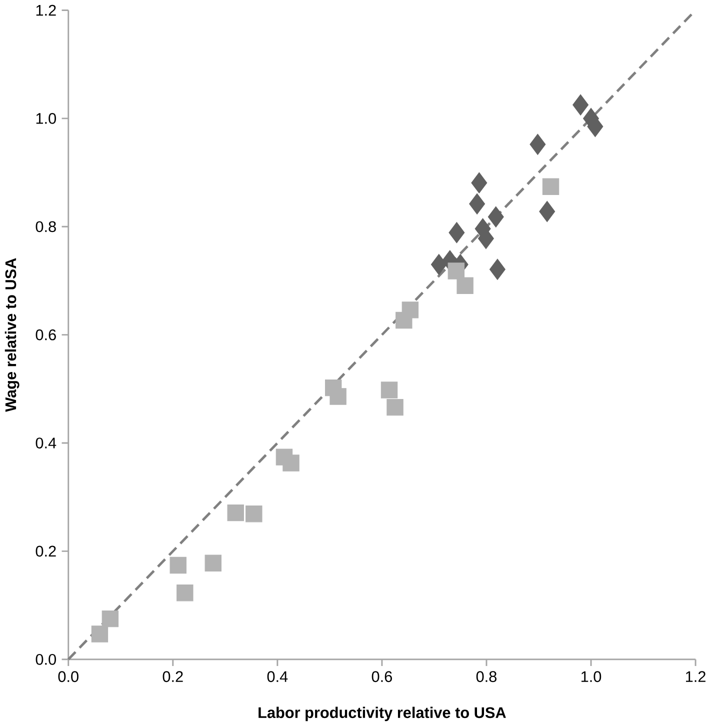  What do you see at coordinates (68, 676) in the screenshot?
I see `x-tick-label: 0.0` at bounding box center [68, 676].